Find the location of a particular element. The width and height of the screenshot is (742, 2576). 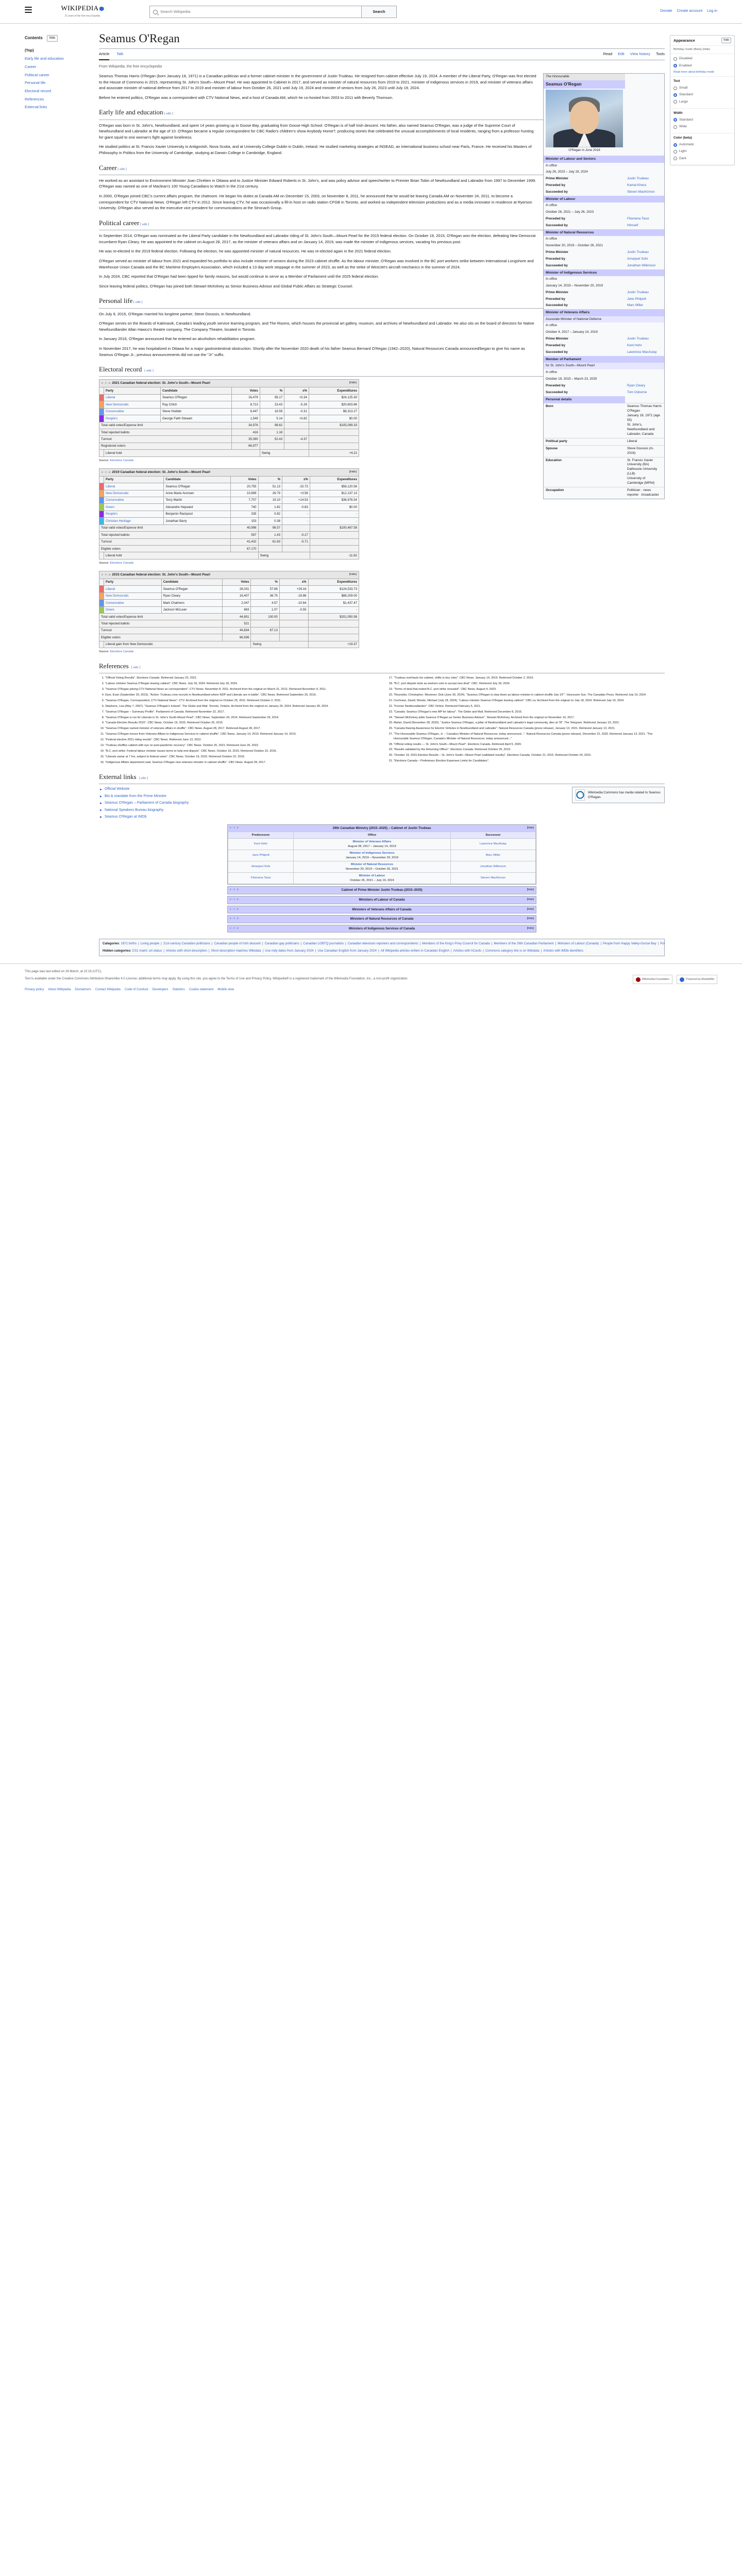

footer-link: Disclaimers is located at coordinates (83, 990).